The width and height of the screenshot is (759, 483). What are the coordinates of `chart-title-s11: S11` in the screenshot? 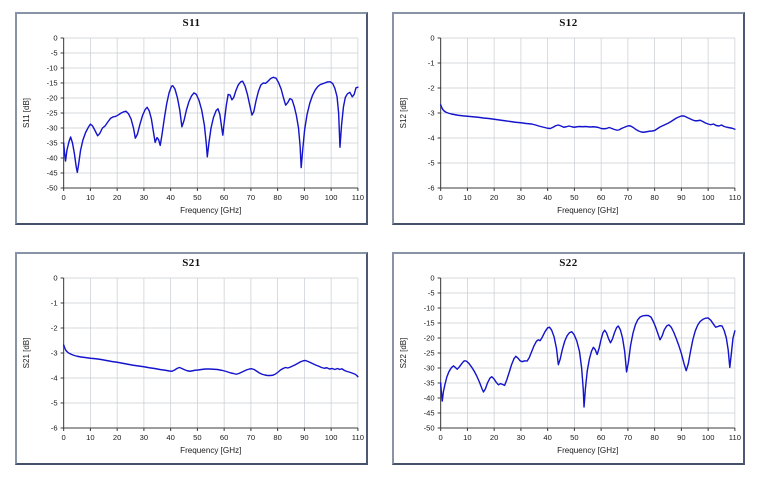 It's located at (191, 23).